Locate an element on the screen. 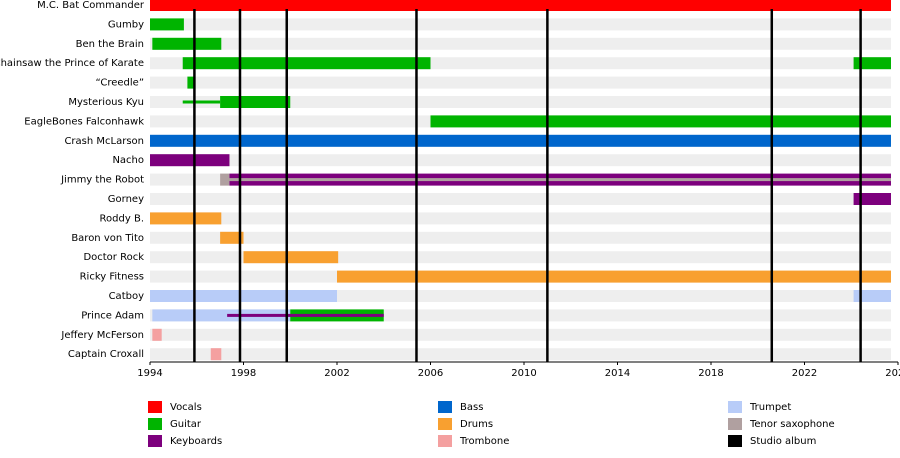 The image size is (900, 458). member-label: Jeffery McFerson is located at coordinates (102, 335).